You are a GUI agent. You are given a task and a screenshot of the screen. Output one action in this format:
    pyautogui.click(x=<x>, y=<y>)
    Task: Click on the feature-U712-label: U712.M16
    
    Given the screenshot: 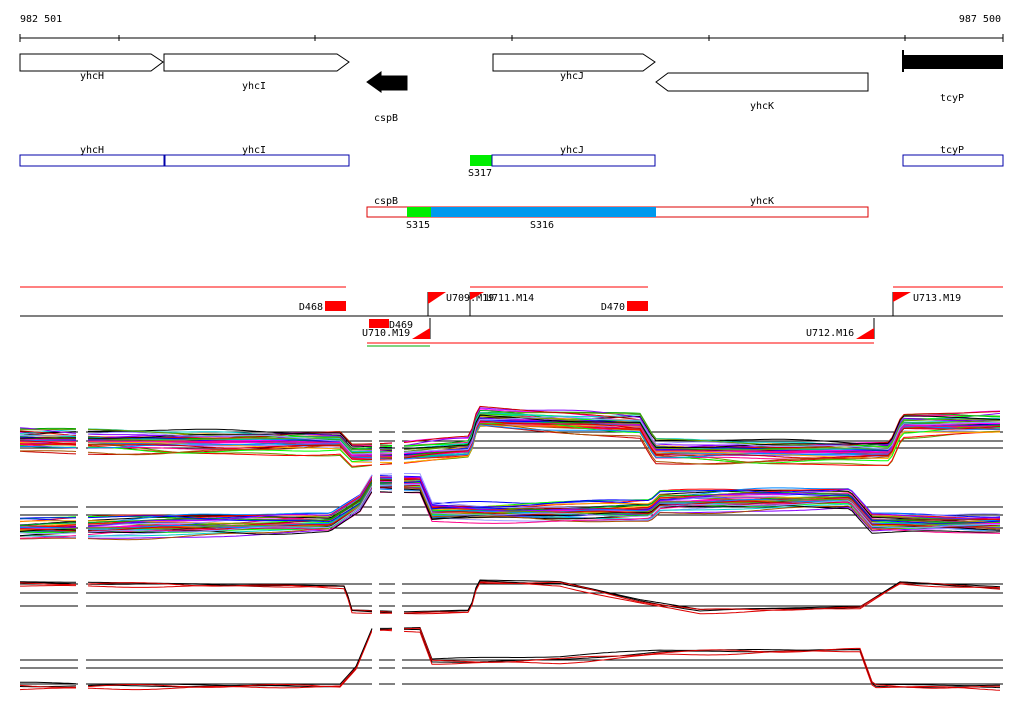 What is the action you would take?
    pyautogui.click(x=830, y=333)
    